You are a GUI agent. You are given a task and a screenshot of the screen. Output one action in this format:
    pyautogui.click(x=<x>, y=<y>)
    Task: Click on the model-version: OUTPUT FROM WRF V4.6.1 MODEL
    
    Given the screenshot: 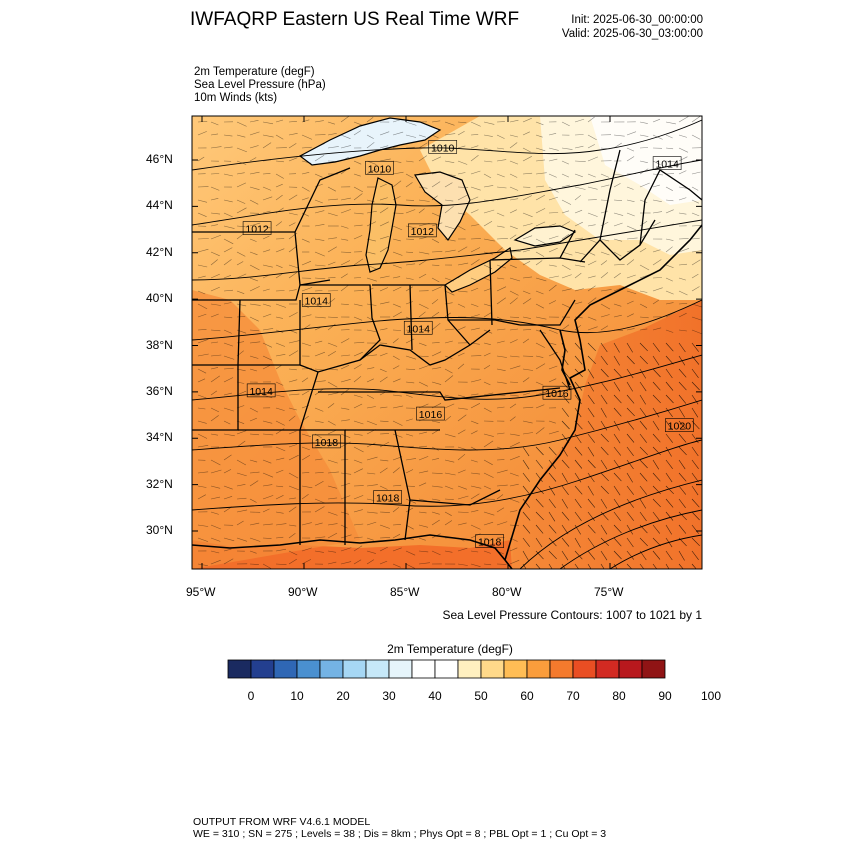 What is the action you would take?
    pyautogui.click(x=399, y=822)
    